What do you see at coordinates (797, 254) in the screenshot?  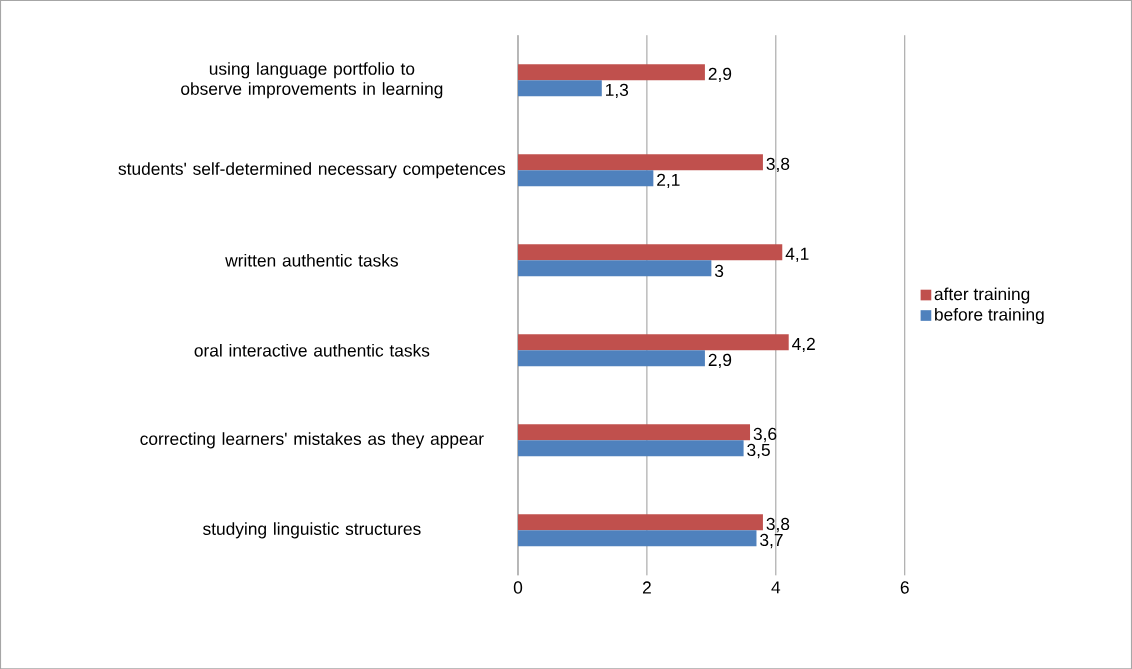 I see `data-label: 4,1` at bounding box center [797, 254].